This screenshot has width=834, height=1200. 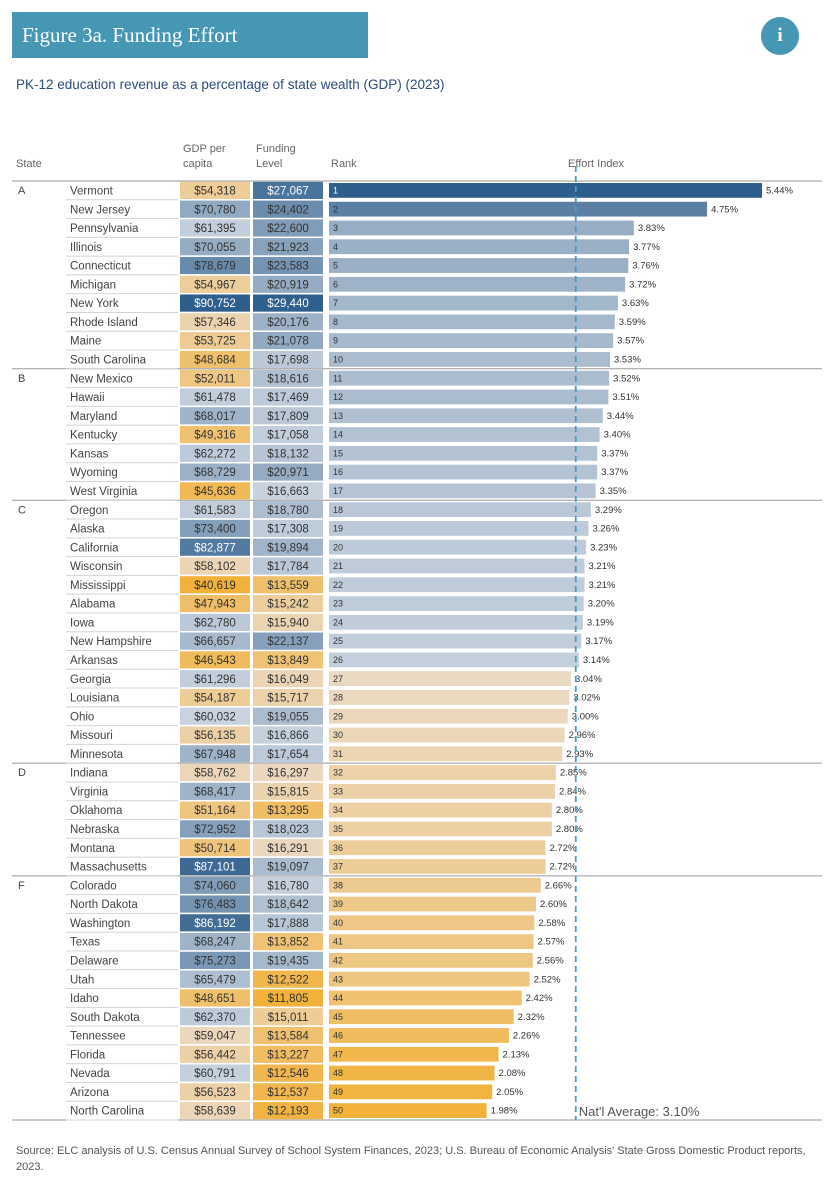 What do you see at coordinates (614, 453) in the screenshot?
I see `effort-value-label: 3.37%` at bounding box center [614, 453].